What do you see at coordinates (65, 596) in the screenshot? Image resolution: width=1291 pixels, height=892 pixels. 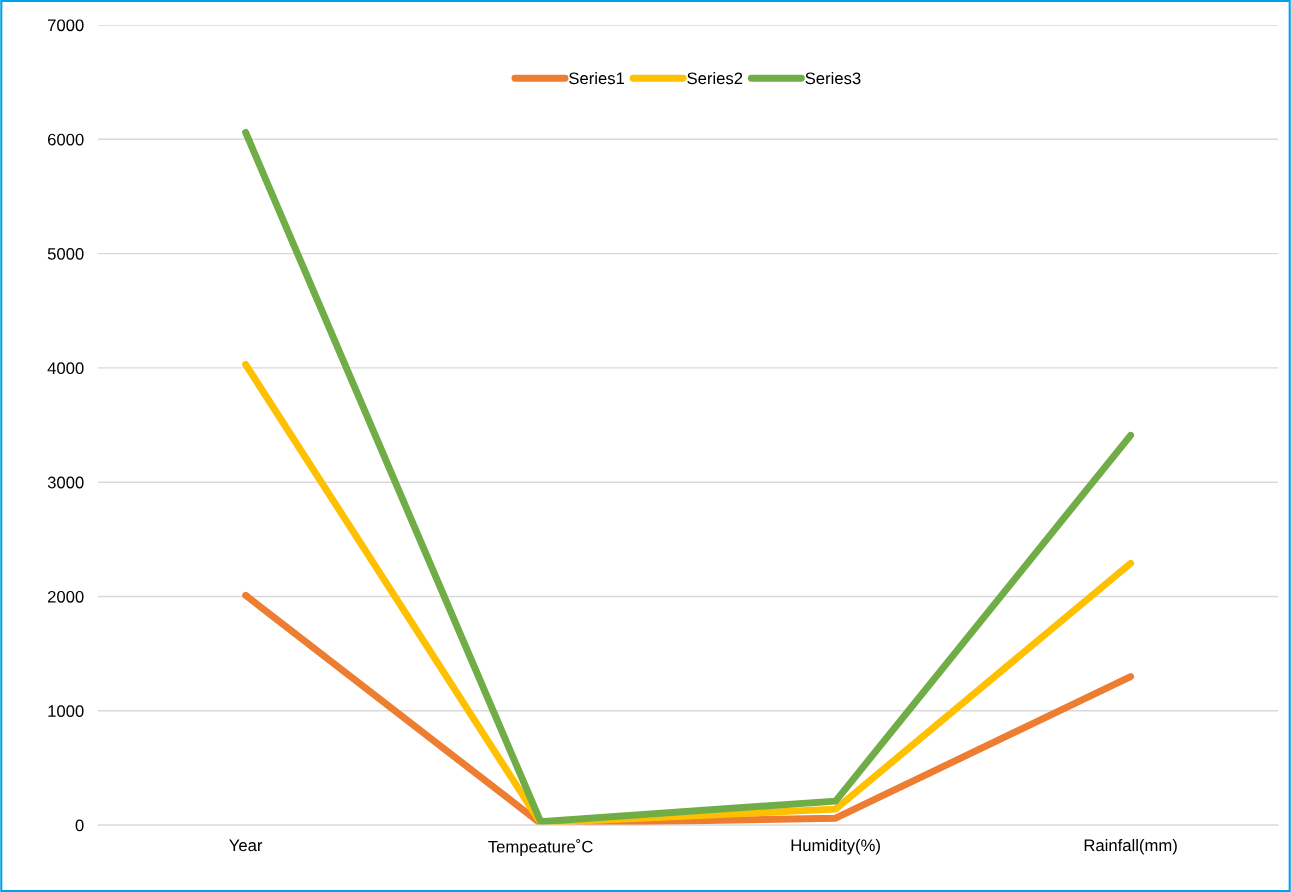 I see `y-tick-label: 2000` at bounding box center [65, 596].